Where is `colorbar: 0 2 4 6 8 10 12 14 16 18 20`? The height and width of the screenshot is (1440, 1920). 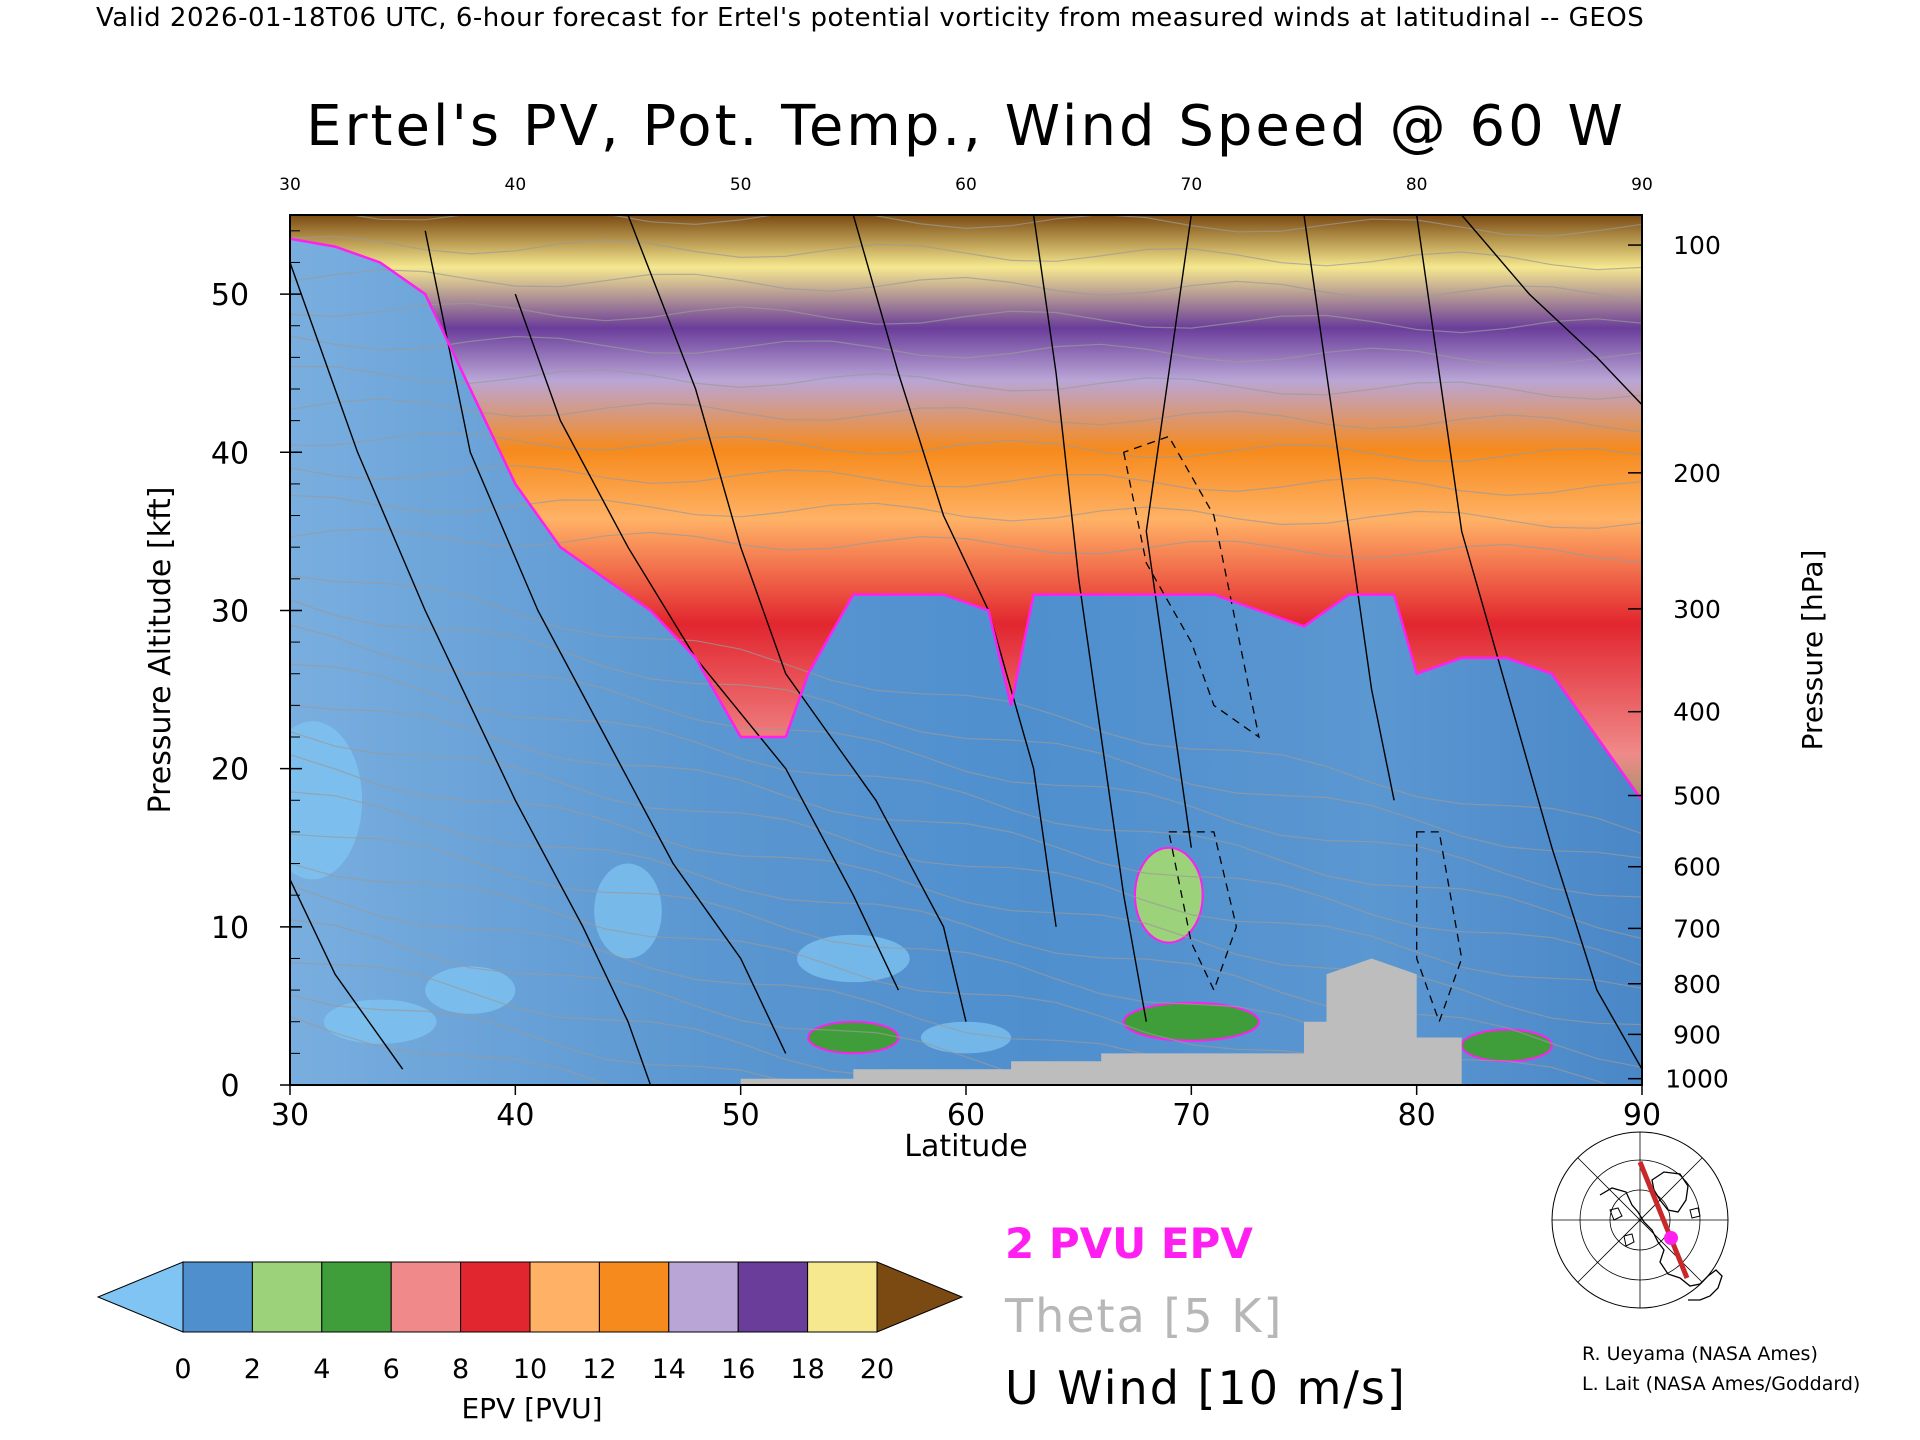 colorbar: 0 2 4 6 8 10 12 14 16 18 20 is located at coordinates (530, 1323).